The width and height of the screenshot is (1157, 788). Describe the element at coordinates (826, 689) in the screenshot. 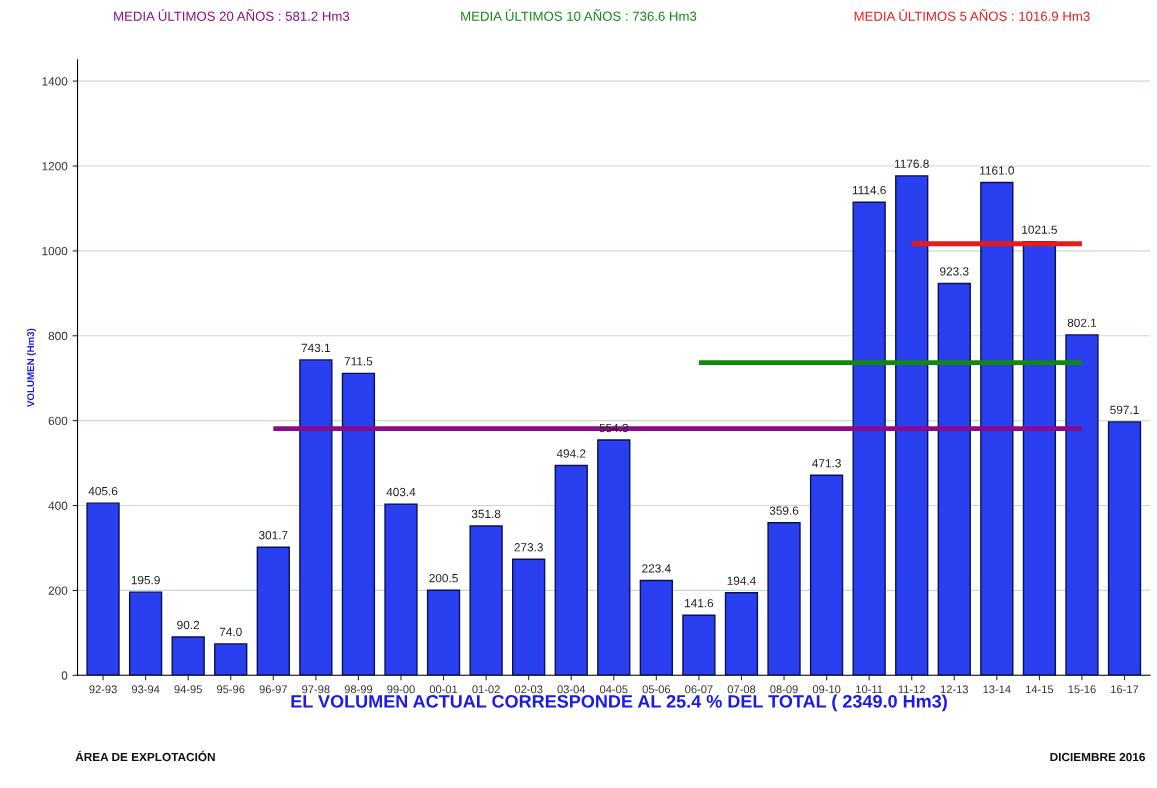

I see `x-tick-label: 09-10` at that location.